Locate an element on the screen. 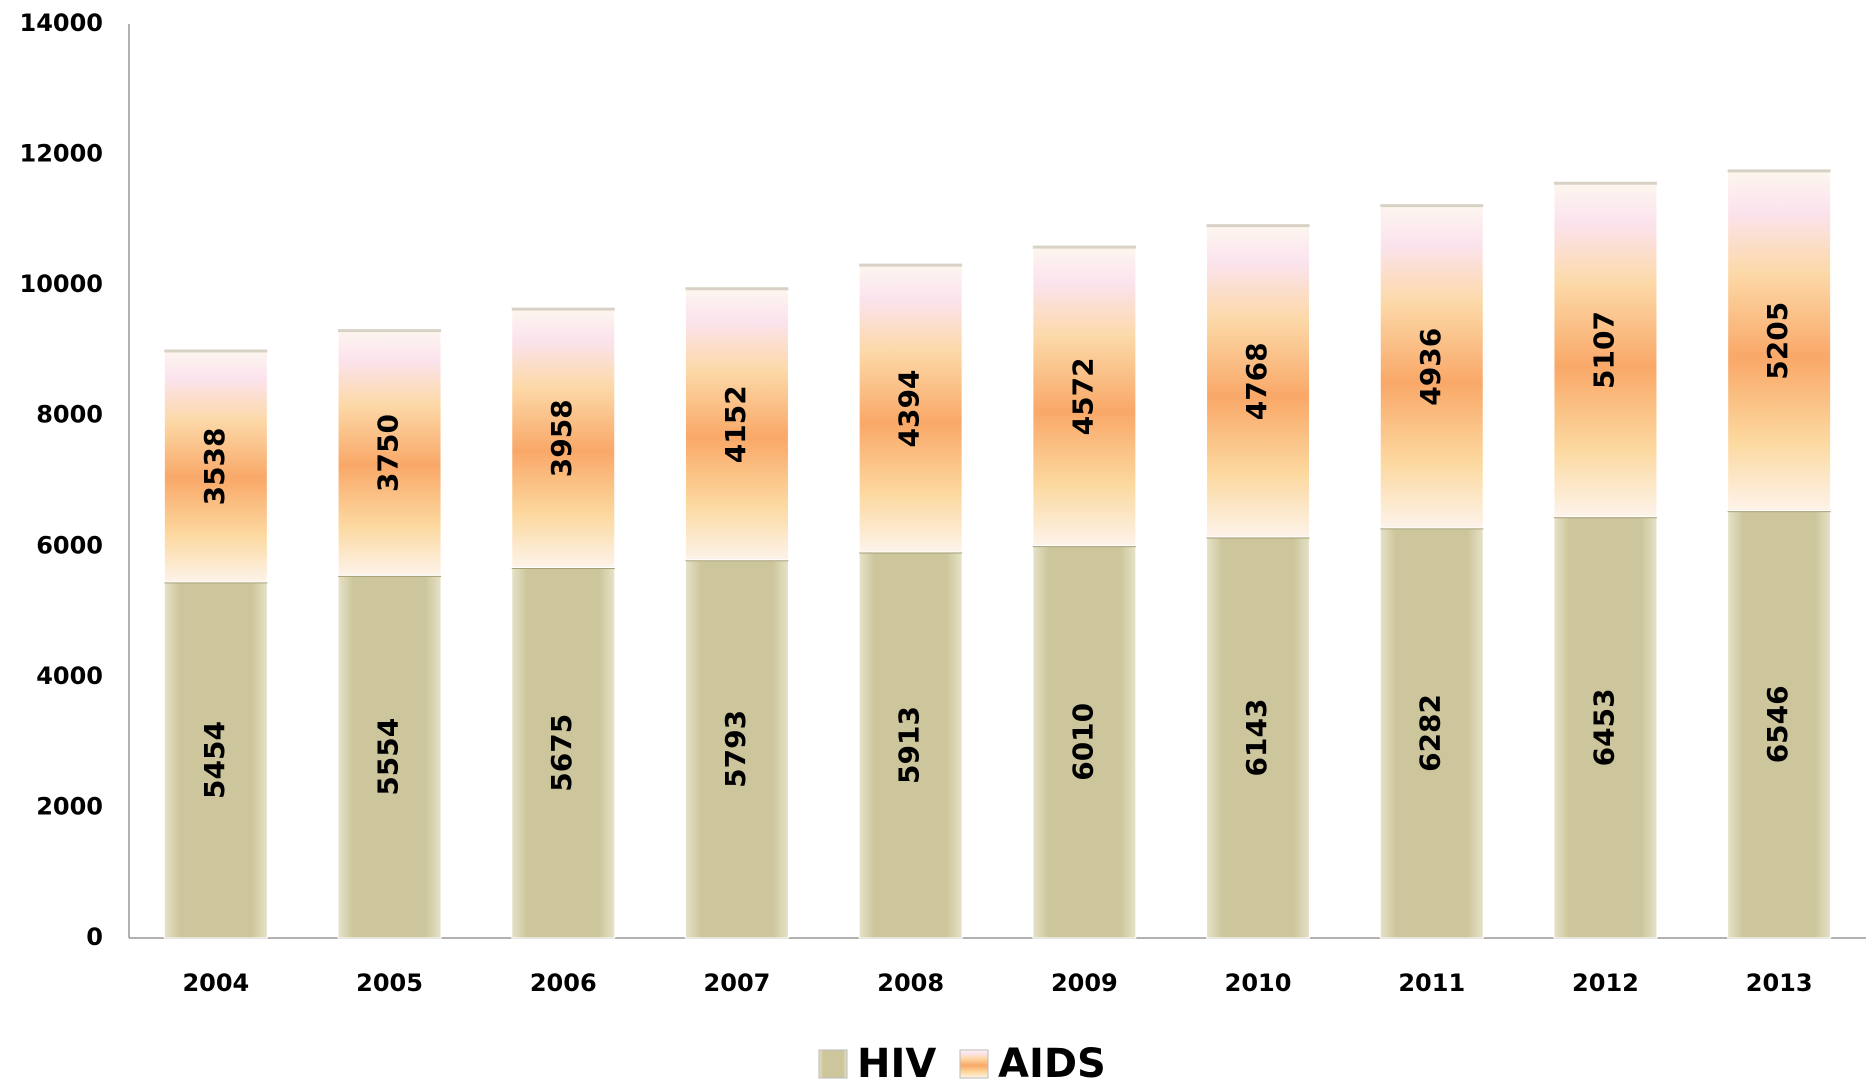 The image size is (1875, 1088). y-tick-label: 2000 is located at coordinates (69, 806).